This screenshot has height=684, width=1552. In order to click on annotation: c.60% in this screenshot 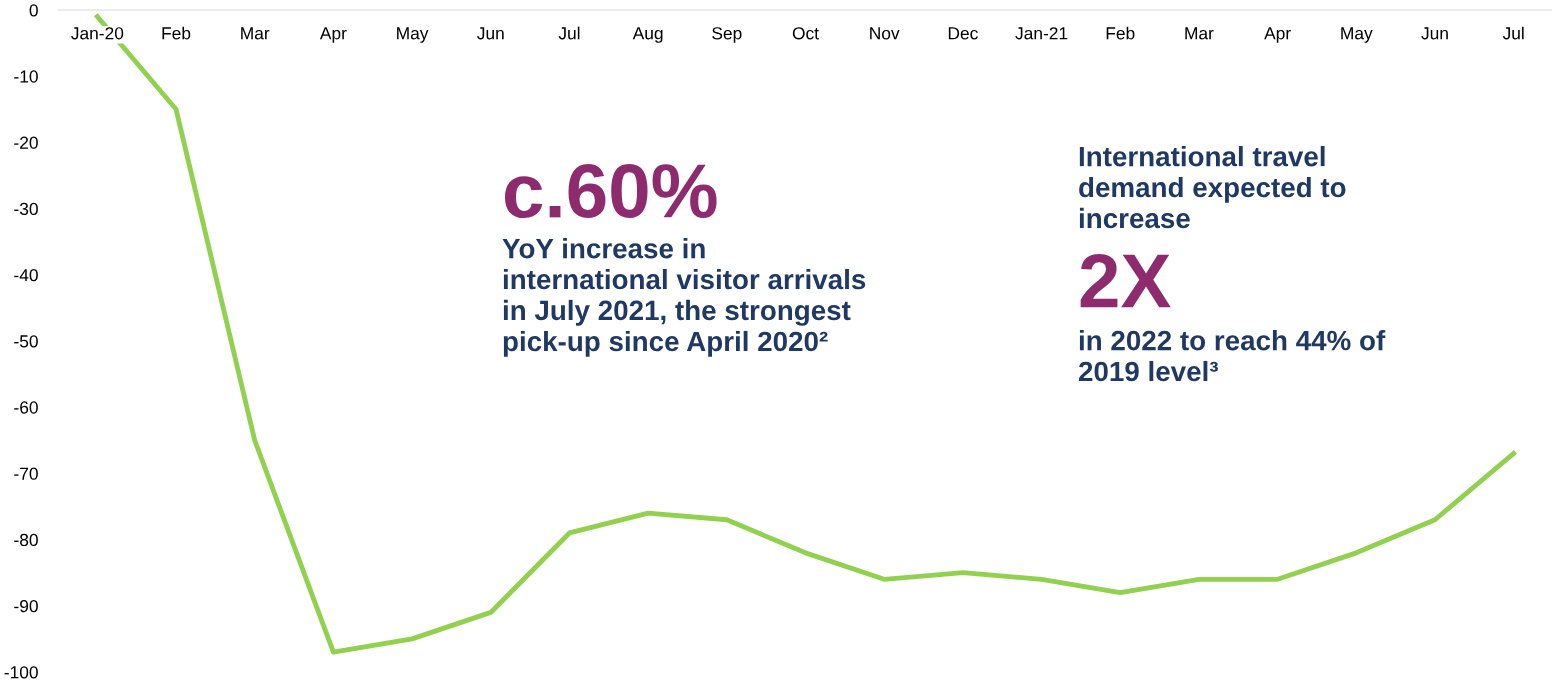, I will do `click(610, 191)`.